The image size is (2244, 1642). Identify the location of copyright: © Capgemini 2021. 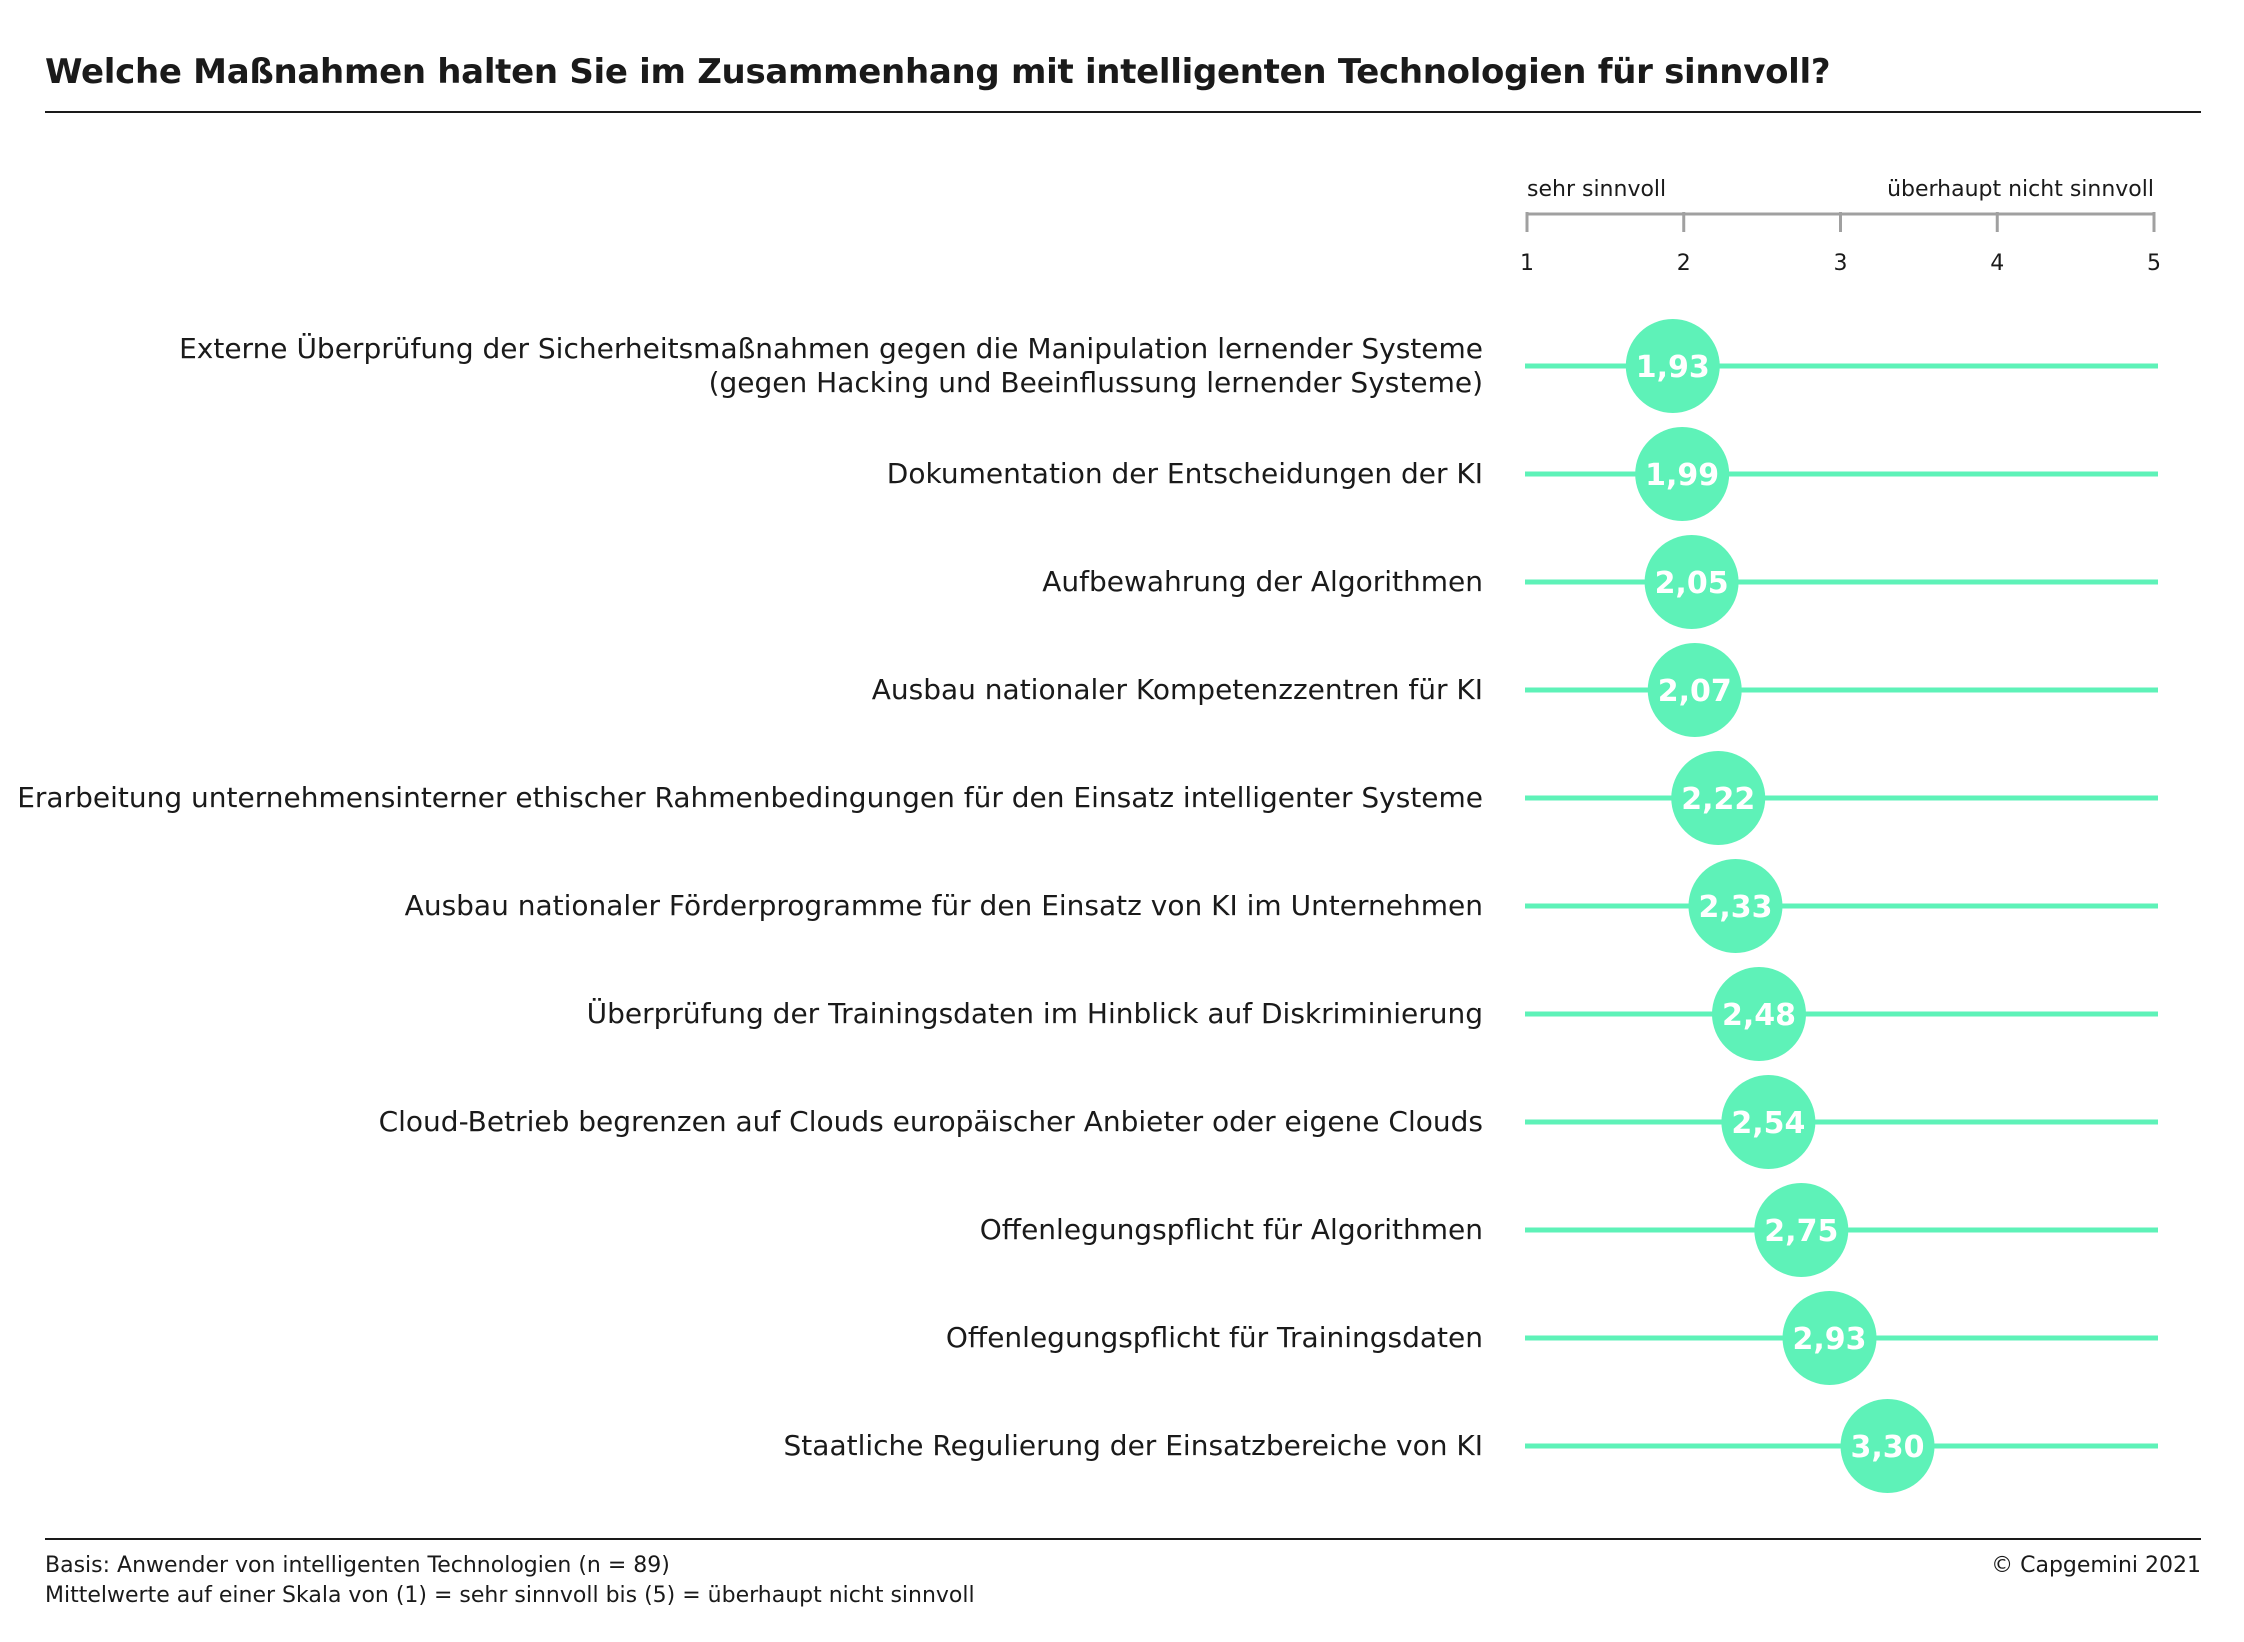
(2096, 1565).